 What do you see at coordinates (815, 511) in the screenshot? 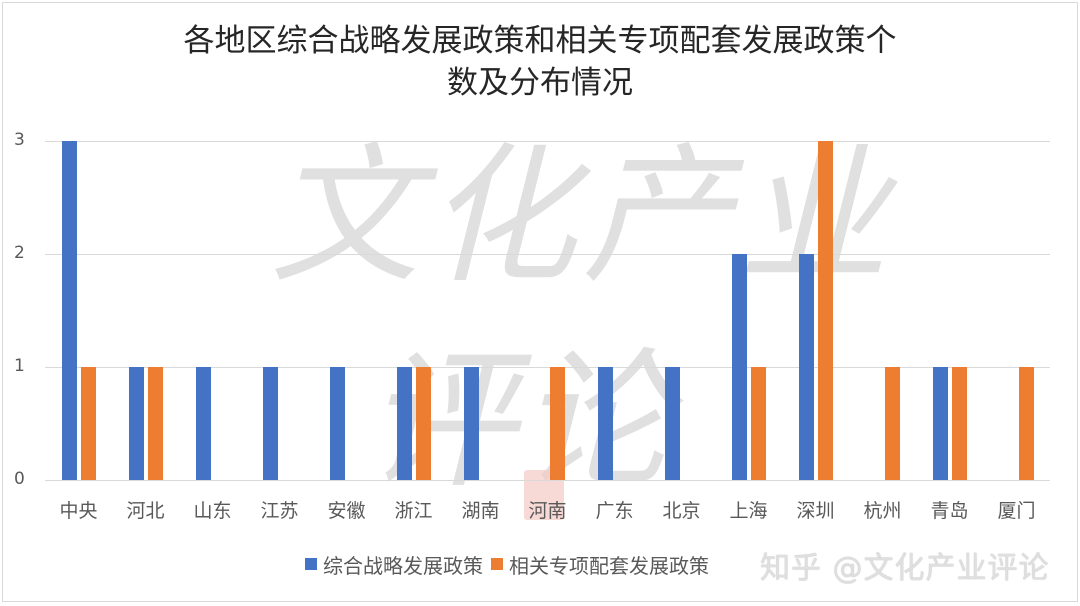
I see `x-tick-label: 深圳` at bounding box center [815, 511].